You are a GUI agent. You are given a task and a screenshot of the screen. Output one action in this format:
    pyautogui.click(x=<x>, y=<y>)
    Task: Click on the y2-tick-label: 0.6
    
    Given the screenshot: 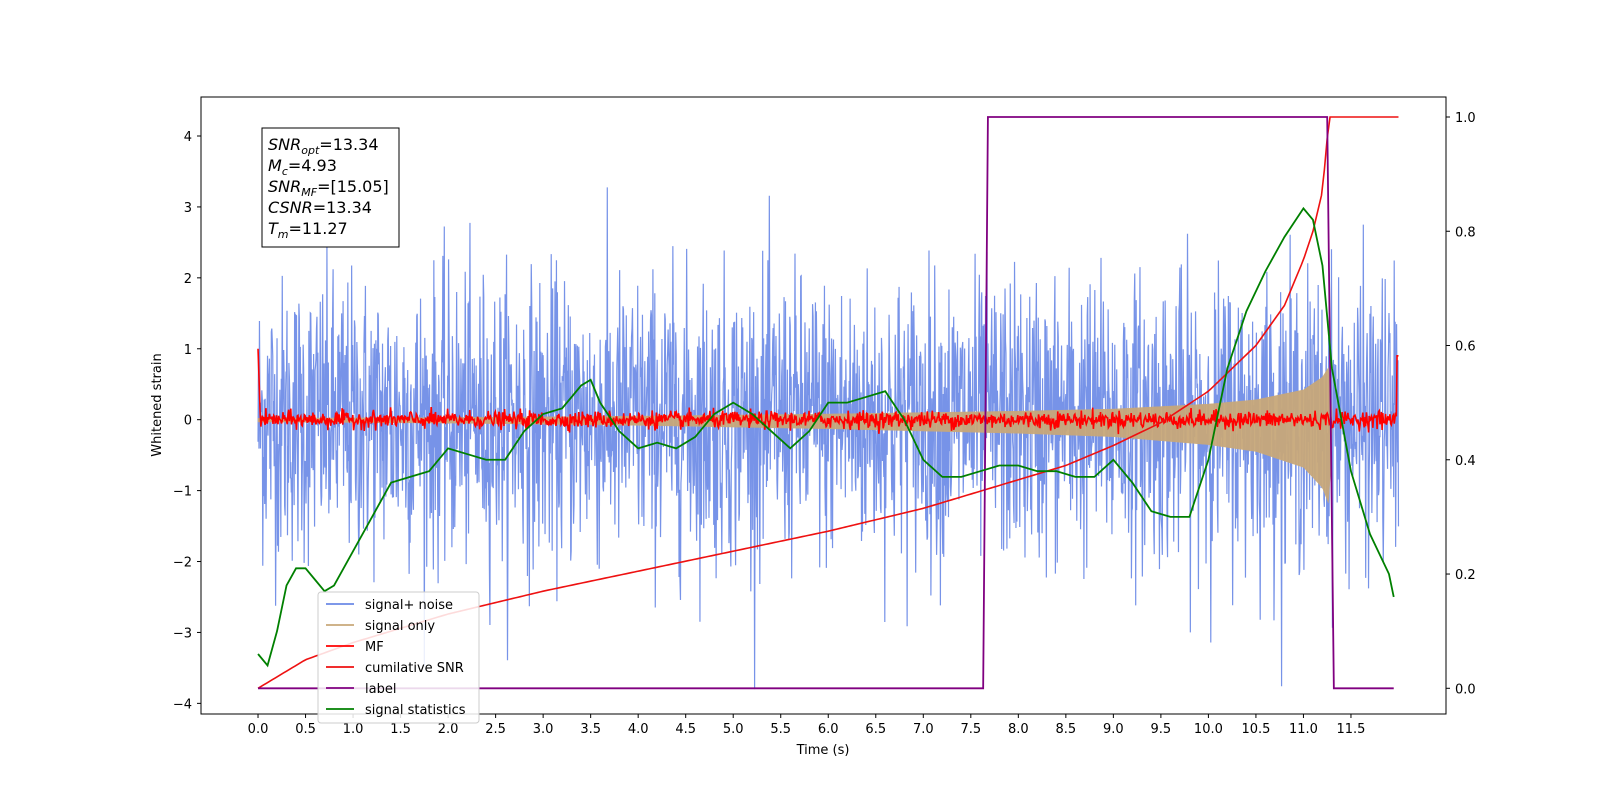 What is the action you would take?
    pyautogui.click(x=1465, y=347)
    